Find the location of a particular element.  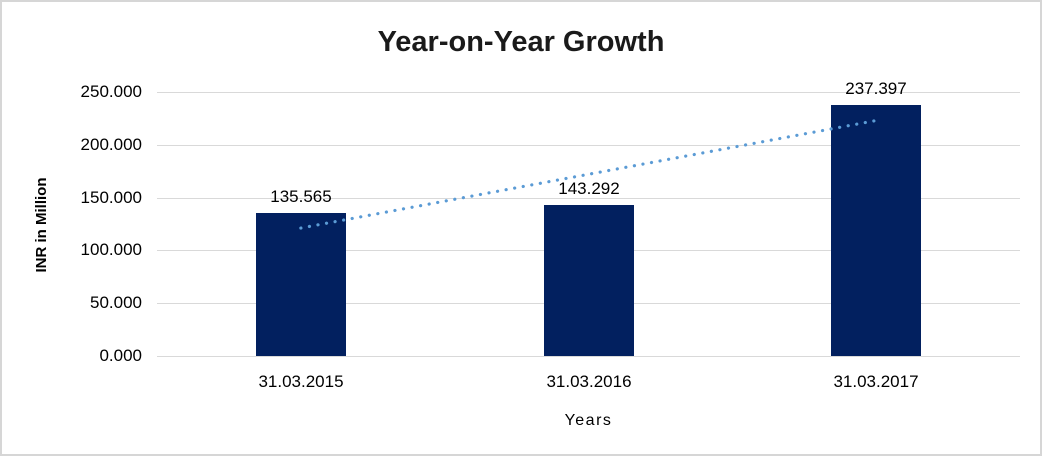

y-tick-label: 150.000 is located at coordinates (111, 197).